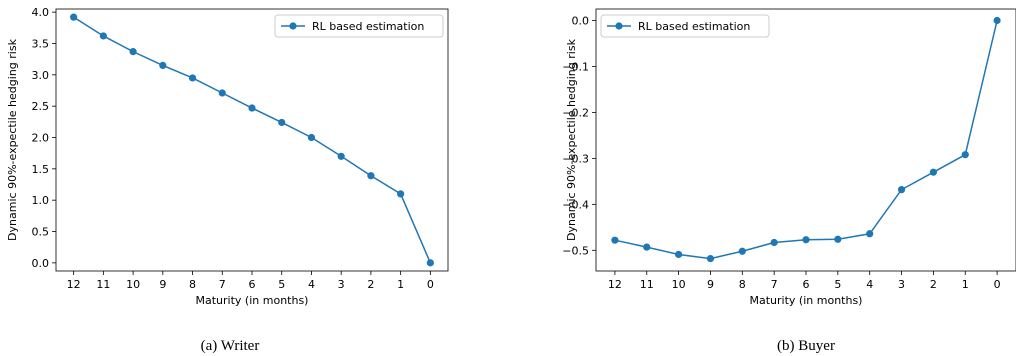 This screenshot has width=1016, height=356. What do you see at coordinates (41, 232) in the screenshot?
I see `y-tick-label: 0.5` at bounding box center [41, 232].